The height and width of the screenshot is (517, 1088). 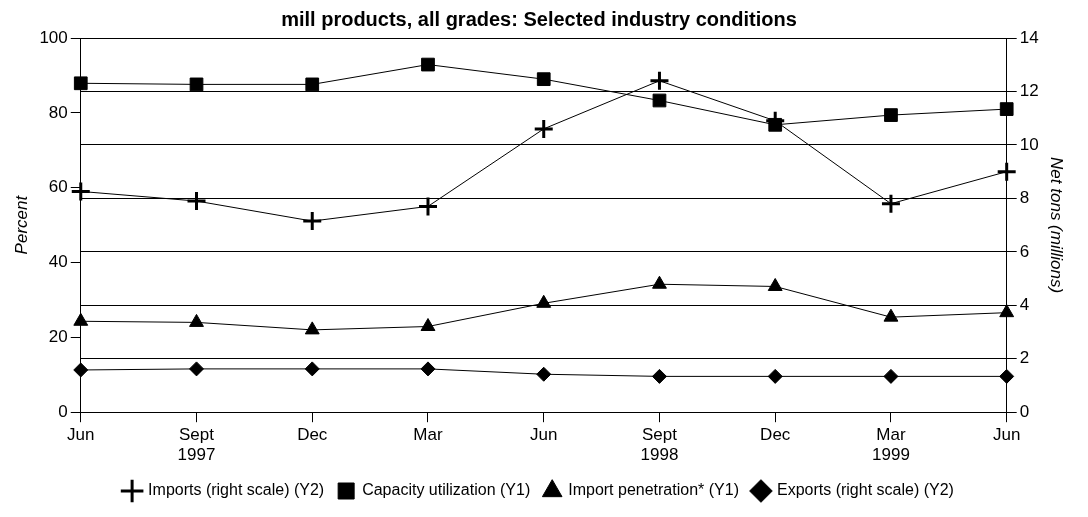 I want to click on x-tick-label: Sept 1997, so click(x=196, y=445).